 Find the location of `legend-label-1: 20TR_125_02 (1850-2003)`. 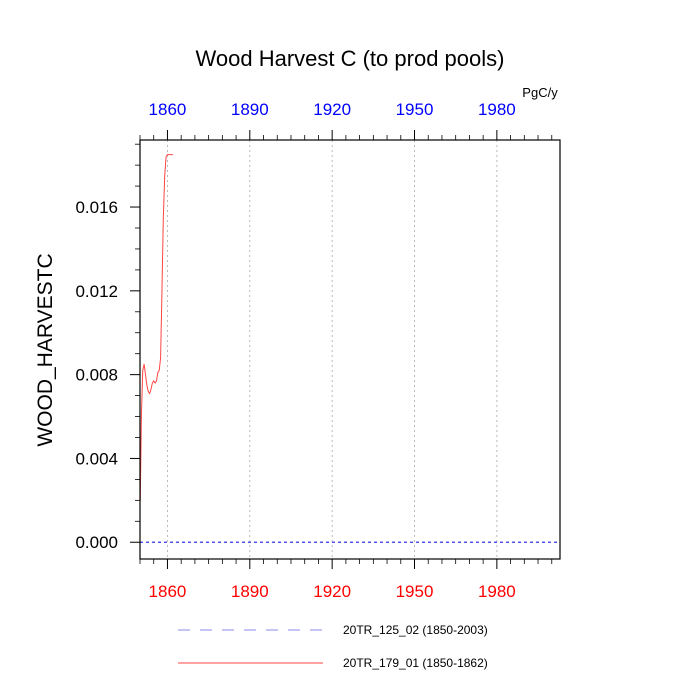

legend-label-1: 20TR_125_02 (1850-2003) is located at coordinates (415, 630).